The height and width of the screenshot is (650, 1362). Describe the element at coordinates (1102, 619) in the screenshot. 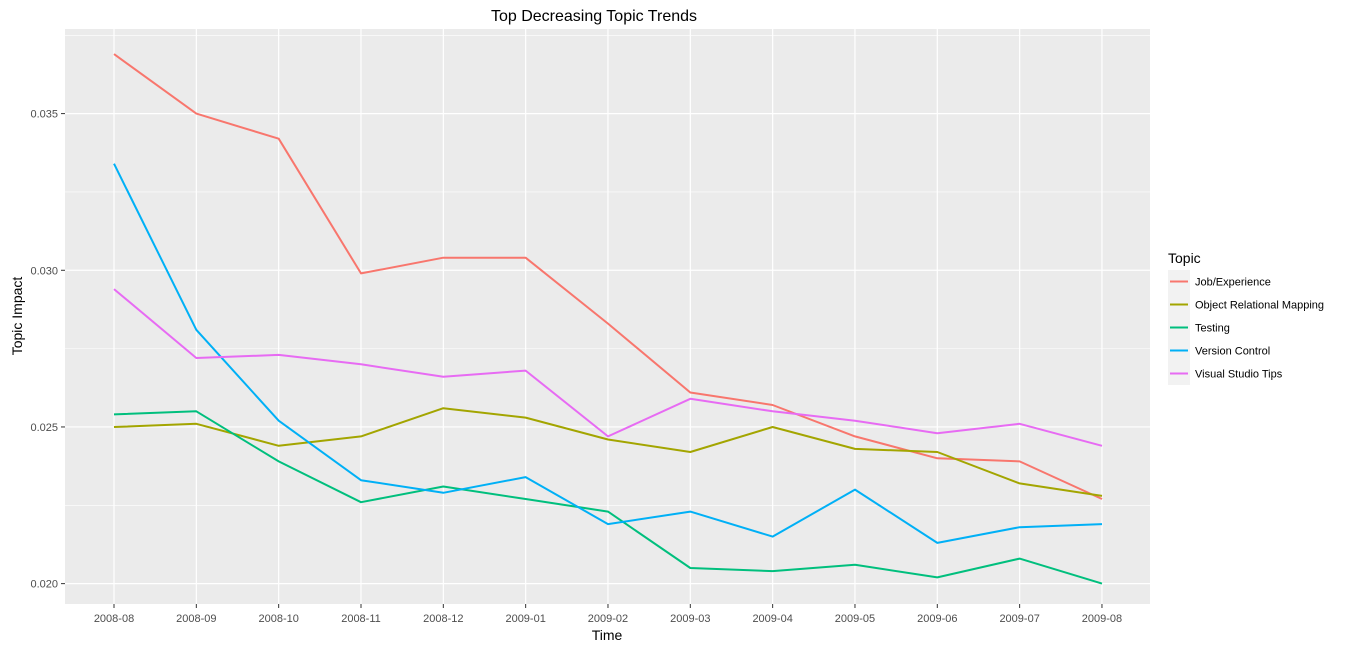

I see `x-tick-label: 2009-08` at that location.